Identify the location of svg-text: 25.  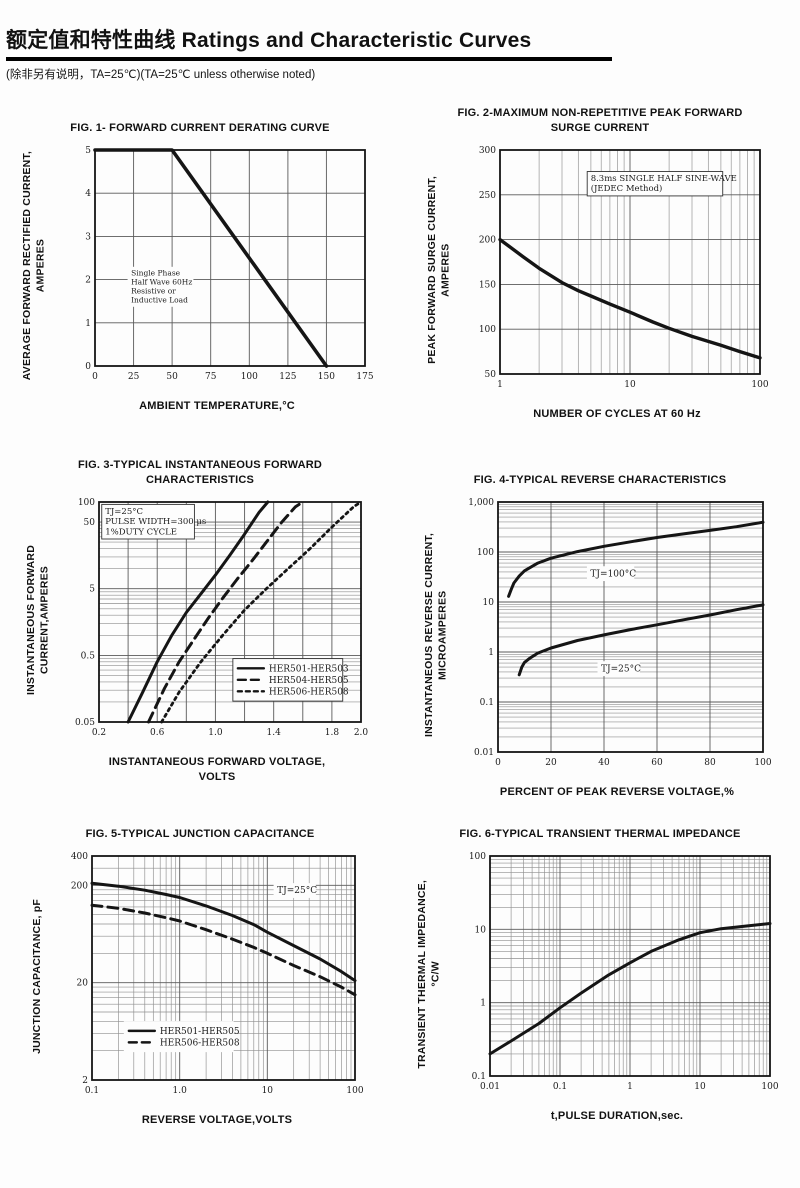
(134, 377).